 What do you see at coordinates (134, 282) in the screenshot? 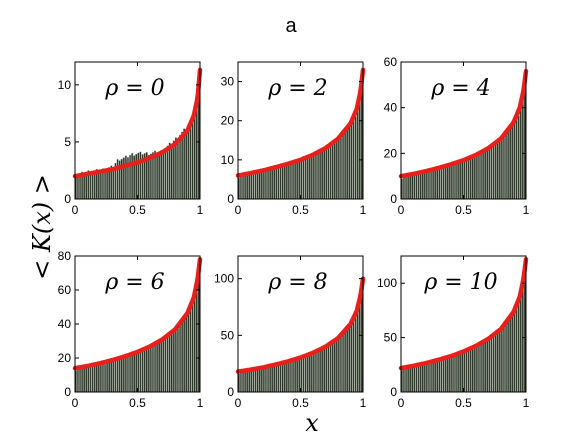
I see `panel-title: ρ = 6` at bounding box center [134, 282].